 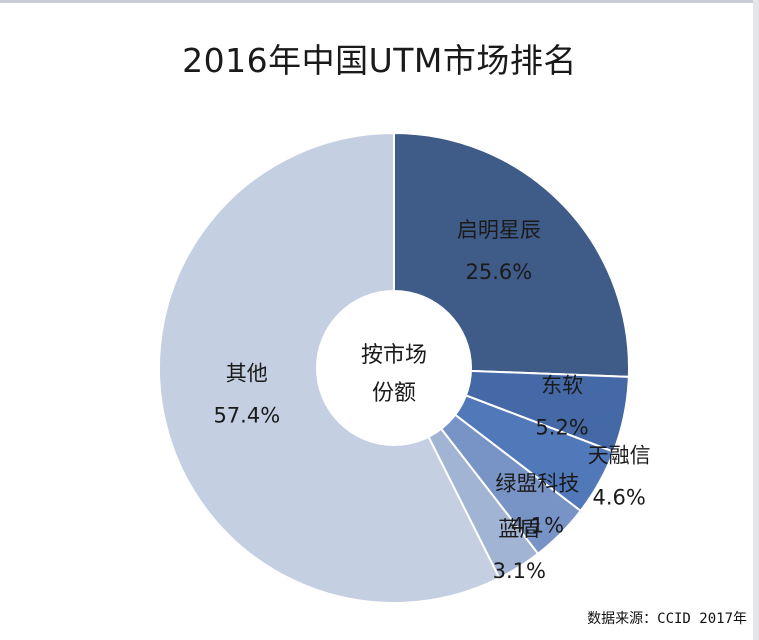 What do you see at coordinates (247, 374) in the screenshot?
I see `slice-label-6: 其他` at bounding box center [247, 374].